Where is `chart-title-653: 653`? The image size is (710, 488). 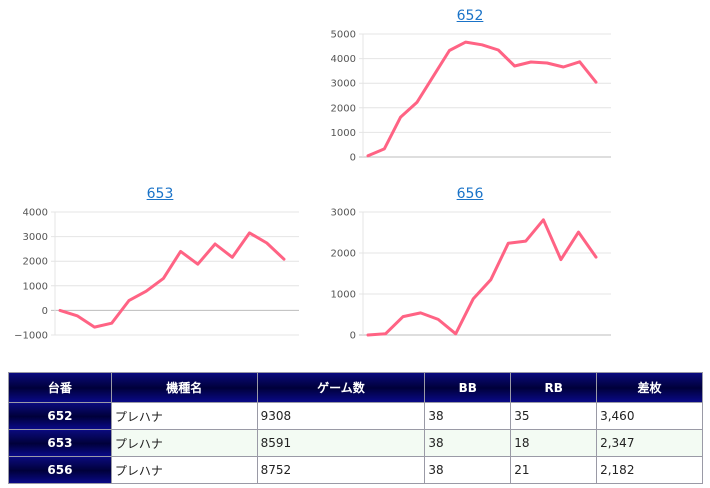
chart-title-653: 653 is located at coordinates (160, 194).